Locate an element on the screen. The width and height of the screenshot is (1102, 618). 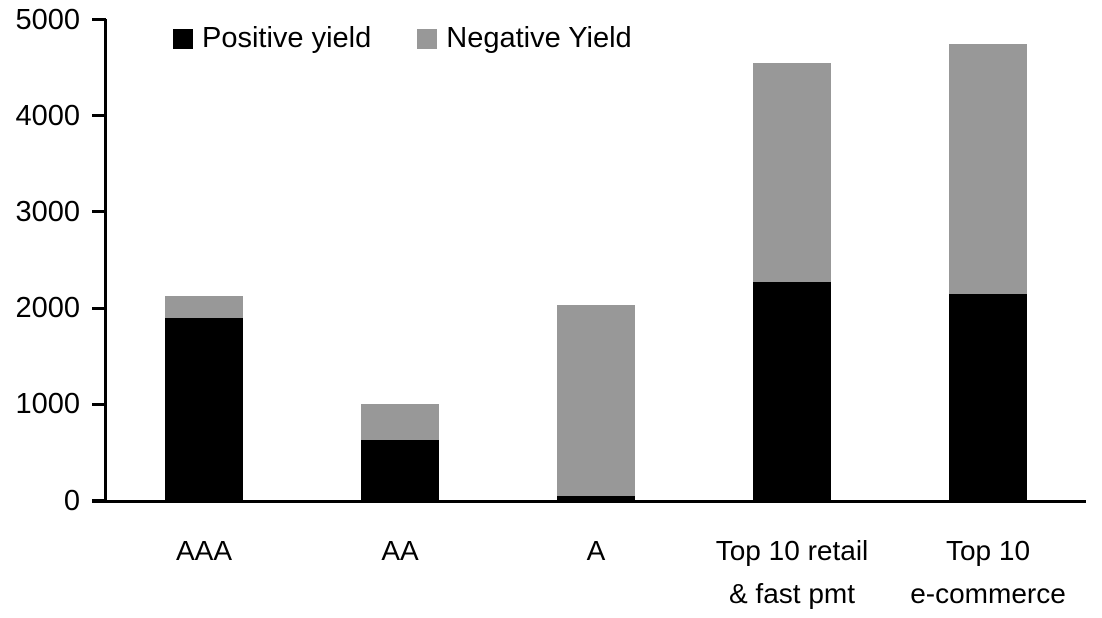
x-axis-label-top-10-e-commerce: Top 10 e-commerce is located at coordinates (988, 572).